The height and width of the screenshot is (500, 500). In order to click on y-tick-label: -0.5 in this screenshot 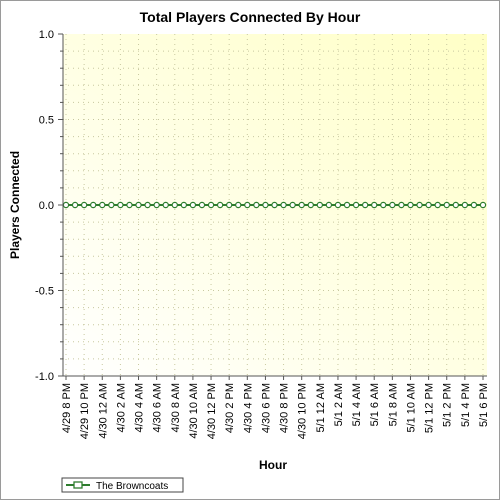, I will do `click(44, 292)`.